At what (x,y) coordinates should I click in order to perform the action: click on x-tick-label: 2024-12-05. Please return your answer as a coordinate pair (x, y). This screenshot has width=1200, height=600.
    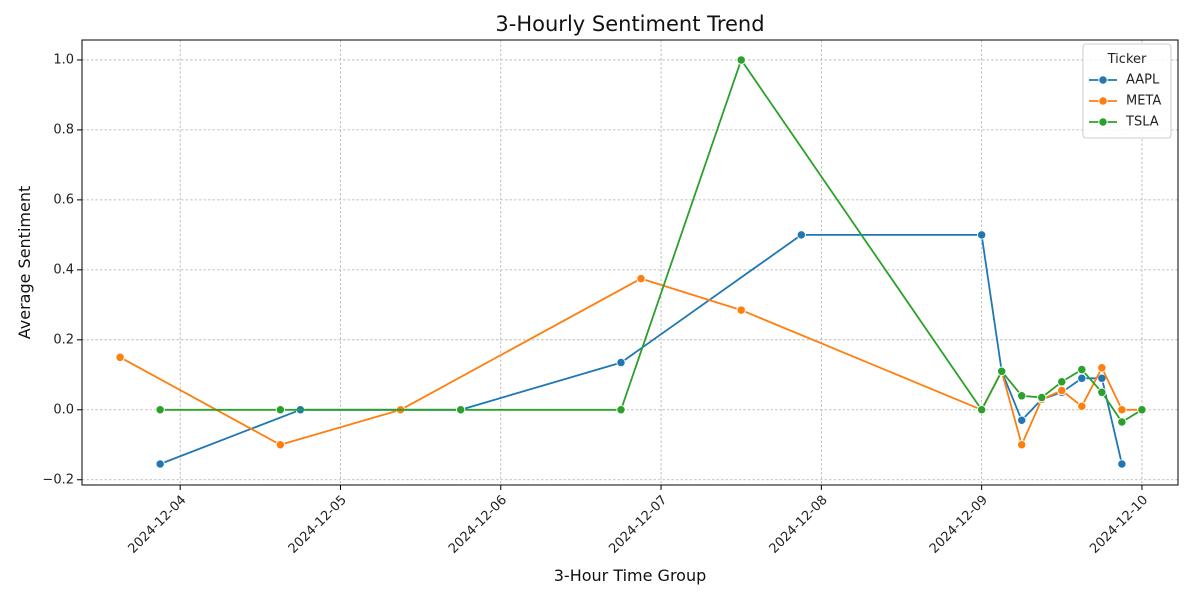
    Looking at the image, I should click on (318, 525).